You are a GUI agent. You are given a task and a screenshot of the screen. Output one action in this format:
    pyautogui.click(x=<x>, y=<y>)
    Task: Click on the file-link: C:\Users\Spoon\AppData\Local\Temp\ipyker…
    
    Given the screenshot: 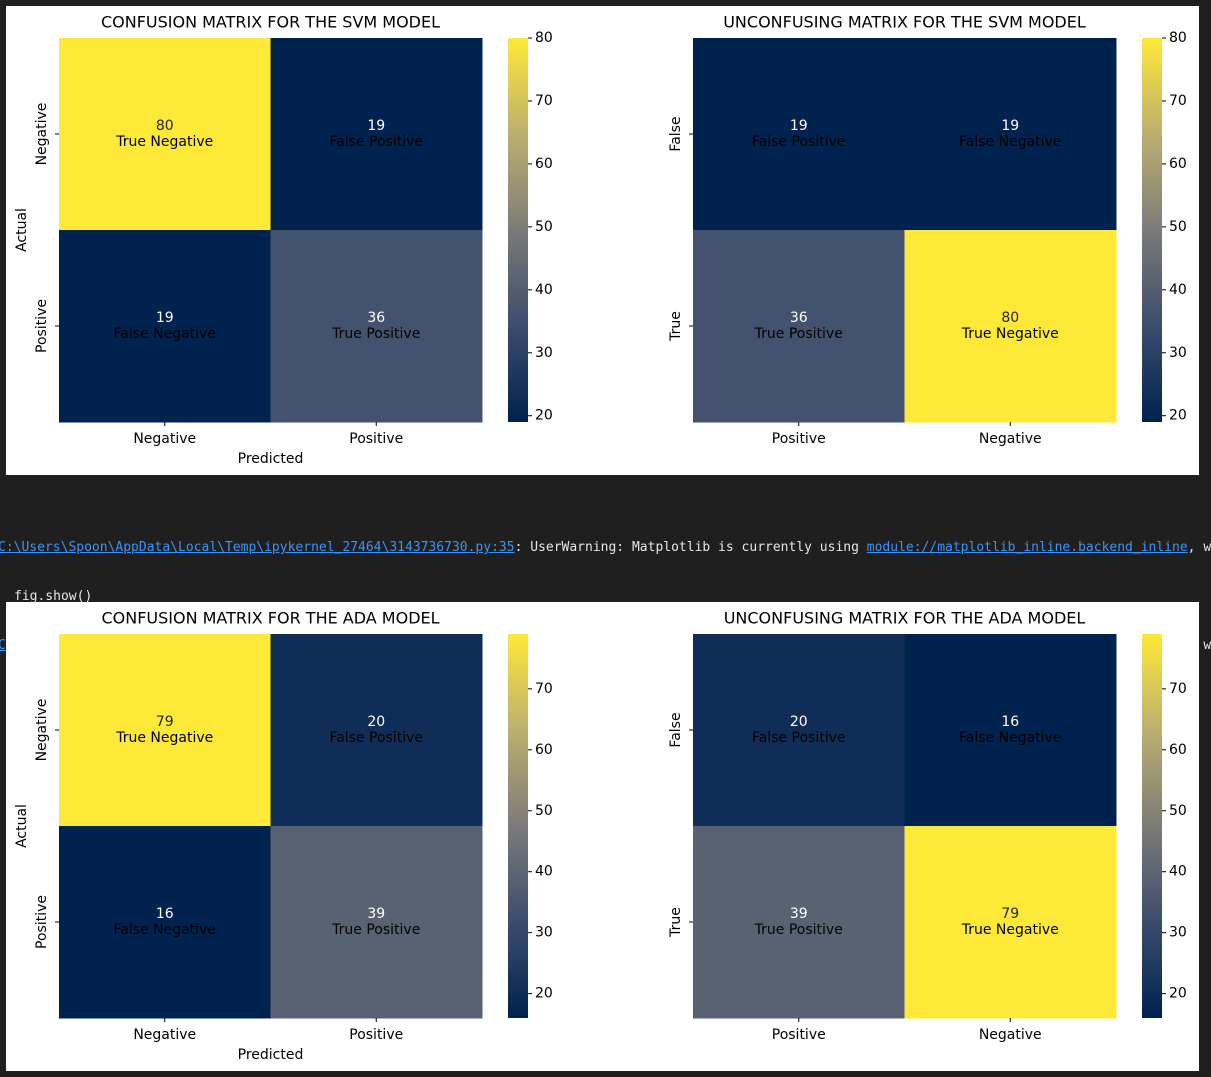 What is the action you would take?
    pyautogui.click(x=257, y=547)
    